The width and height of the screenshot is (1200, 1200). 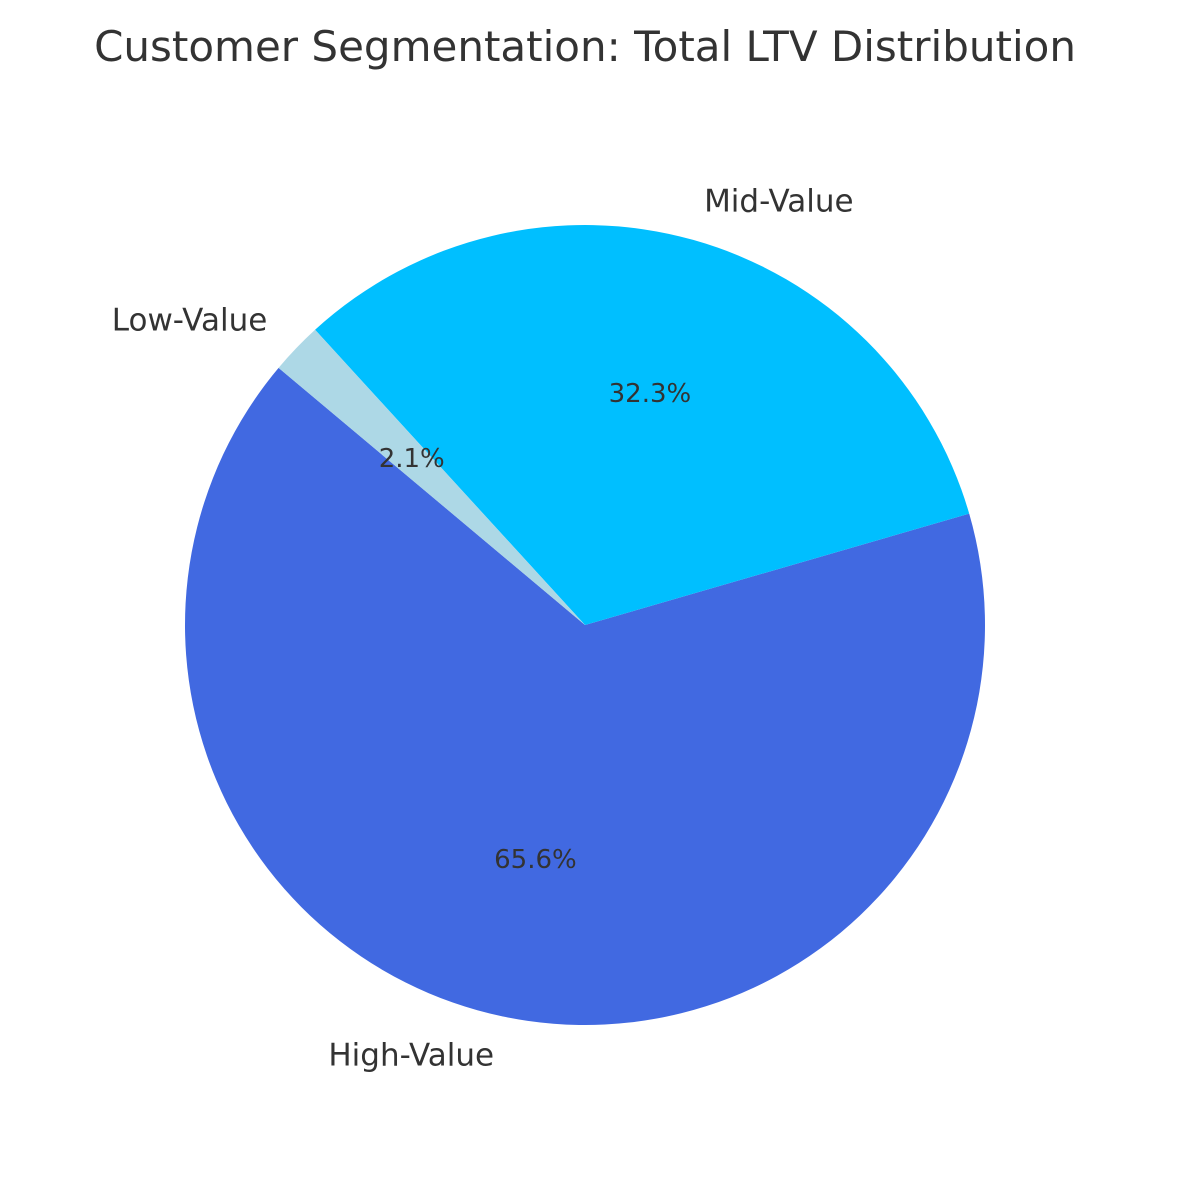 I want to click on pie-slice-low-value, so click(x=431, y=477).